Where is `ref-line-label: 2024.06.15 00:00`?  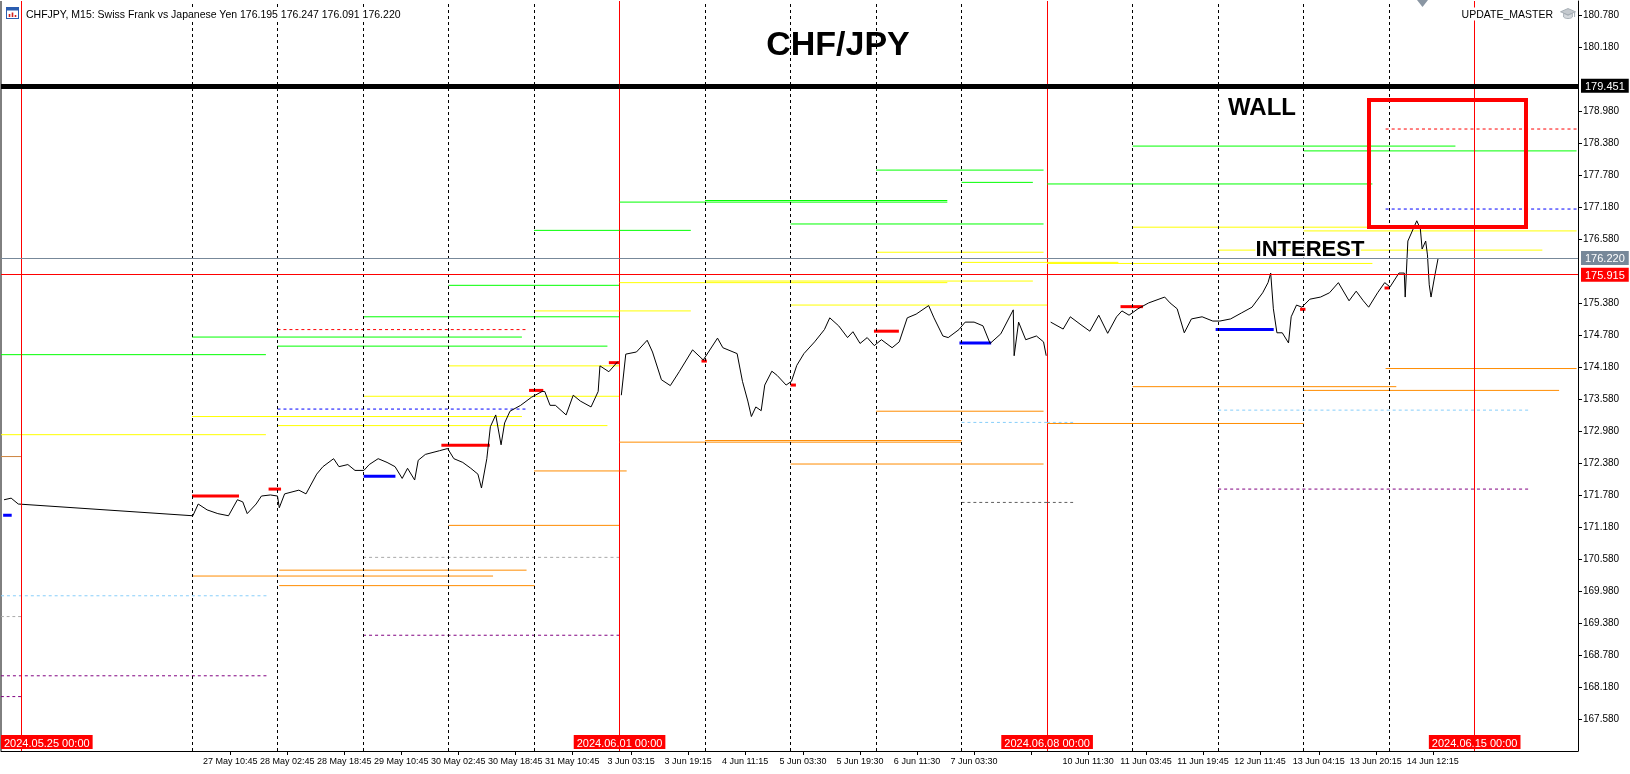
ref-line-label: 2024.06.15 00:00 is located at coordinates (1474, 742).